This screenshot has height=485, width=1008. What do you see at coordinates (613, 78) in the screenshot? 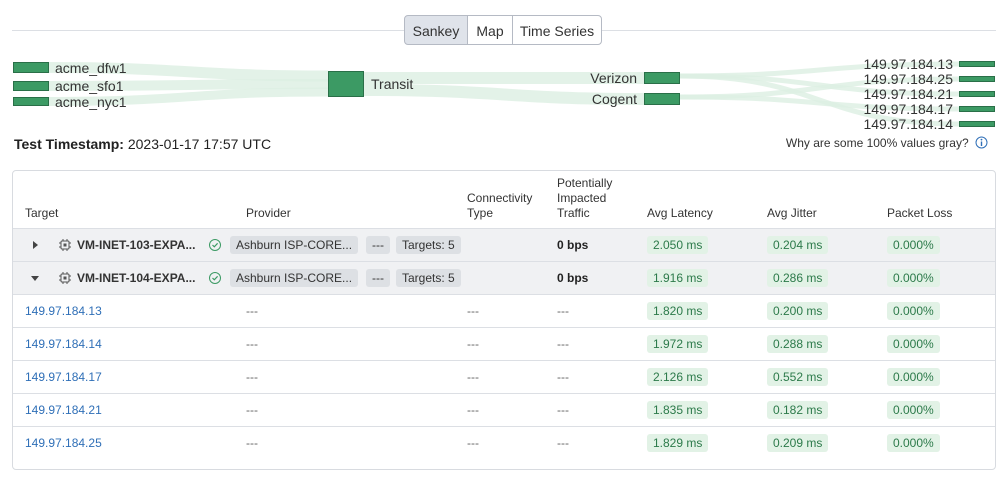
I see `sankey-label: Verizon` at bounding box center [613, 78].